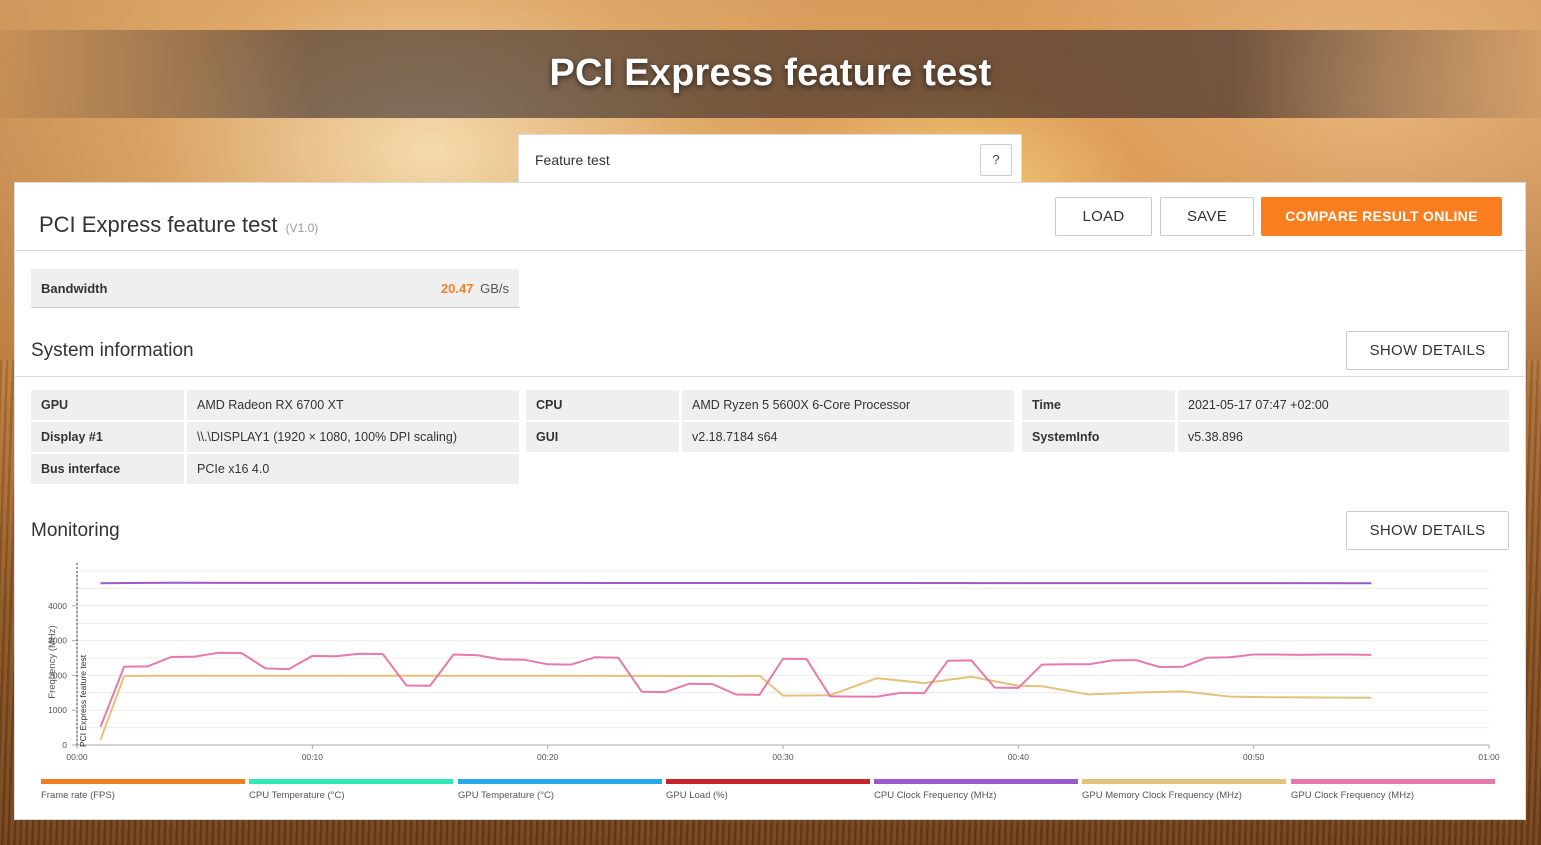  I want to click on compare-result-online-button: COMPARE RESULT ONLINE, so click(1381, 216).